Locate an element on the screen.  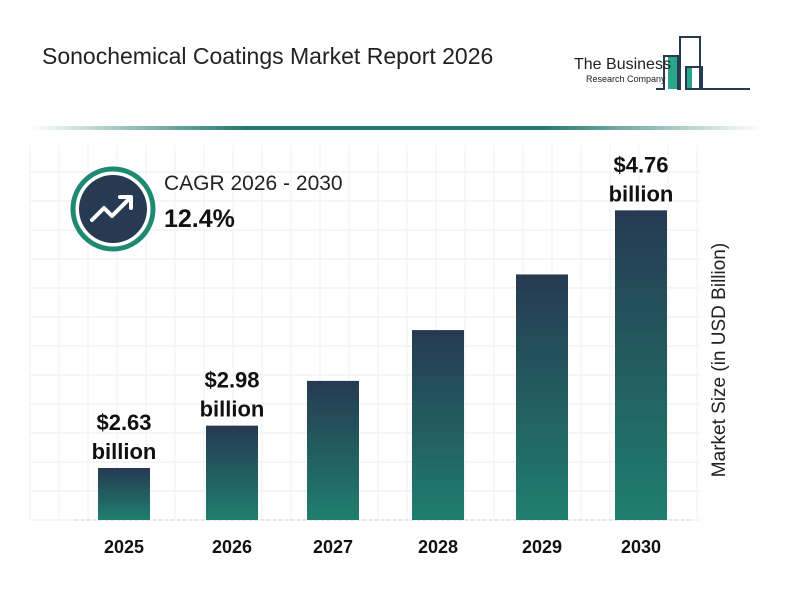
bar-2030 is located at coordinates (641, 365).